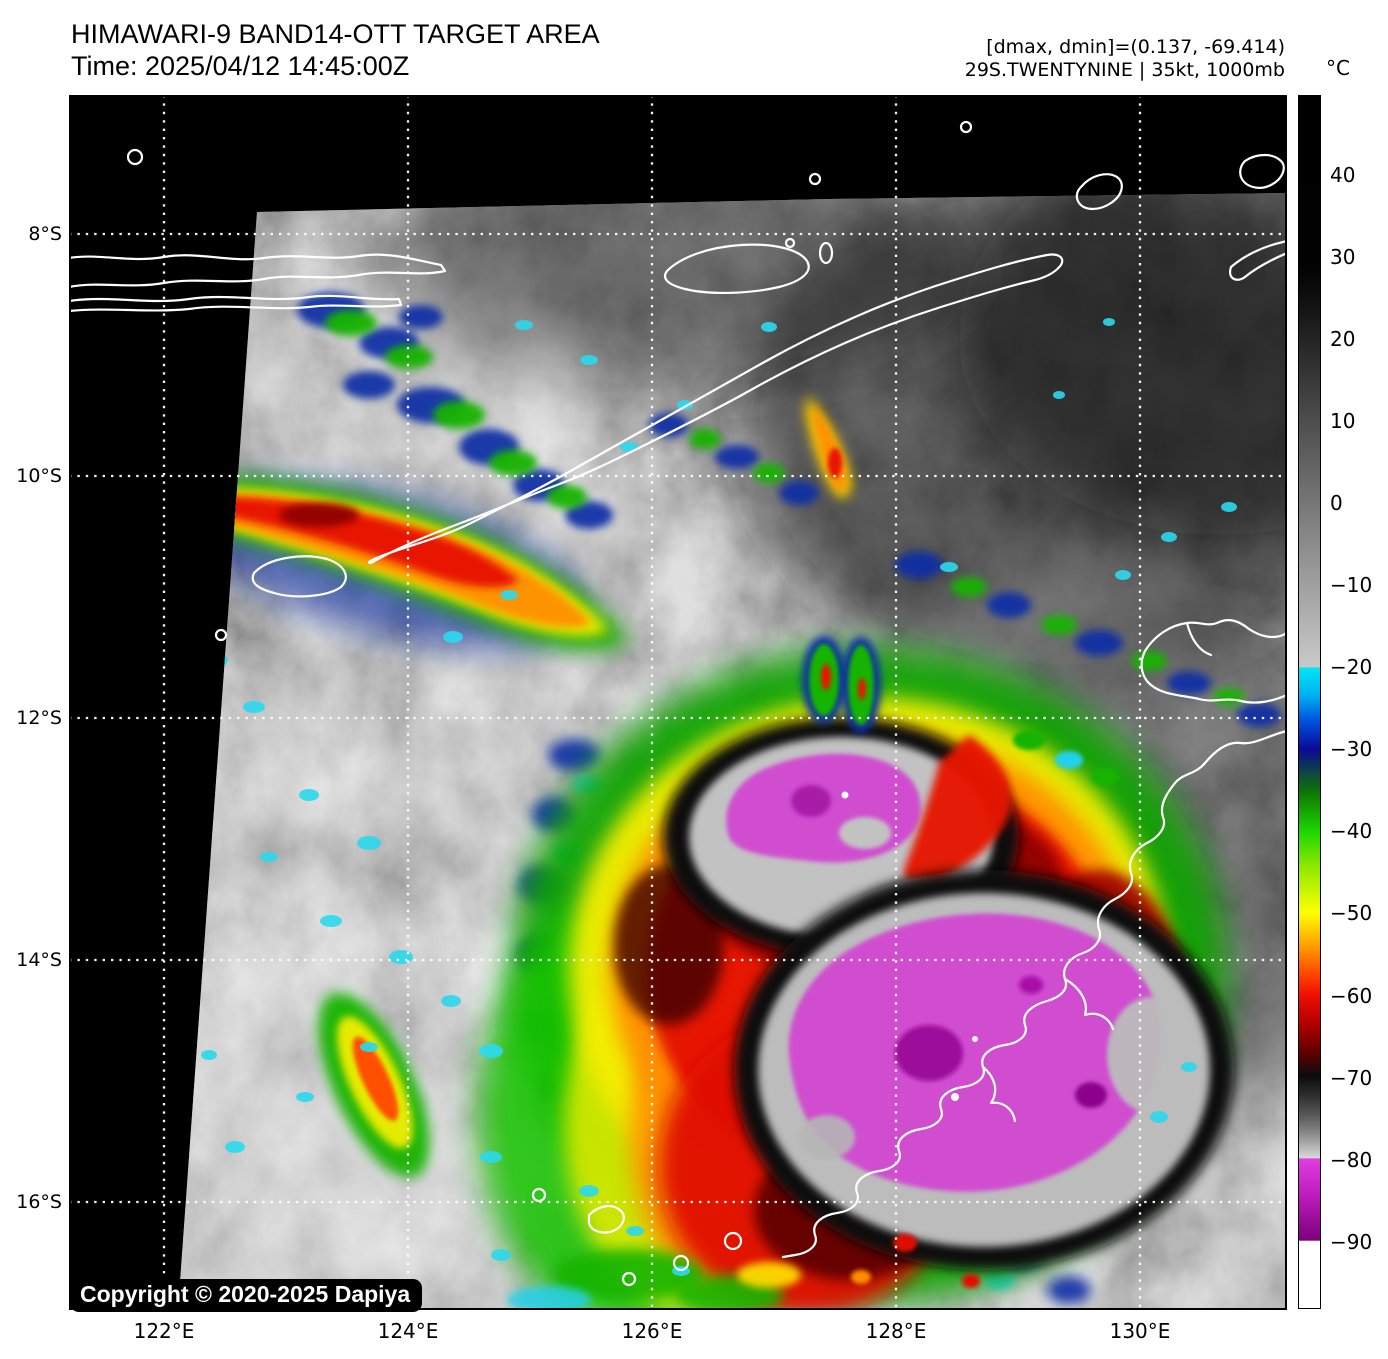  I want to click on colorbar-tick-label: −90, so click(1351, 1241).